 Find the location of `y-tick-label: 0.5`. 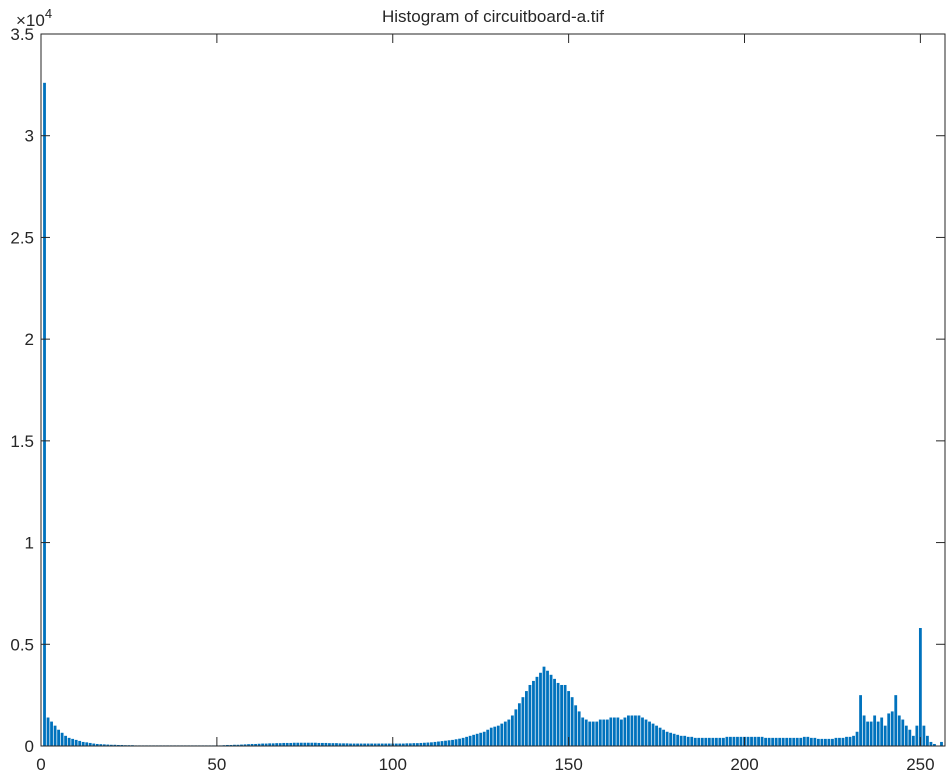

y-tick-label: 0.5 is located at coordinates (22, 644).